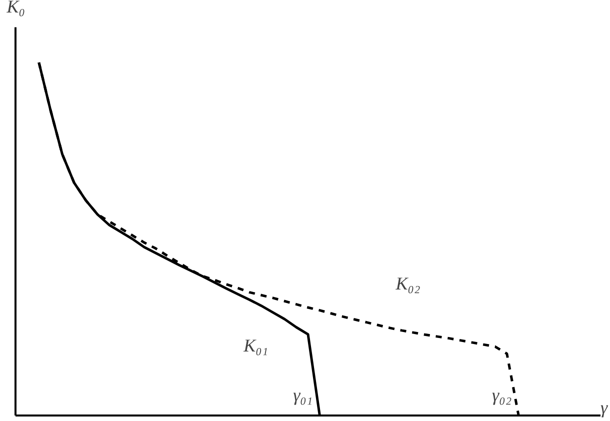 The image size is (610, 421). Describe the element at coordinates (255, 345) in the screenshot. I see `annotation: K₀₁` at that location.